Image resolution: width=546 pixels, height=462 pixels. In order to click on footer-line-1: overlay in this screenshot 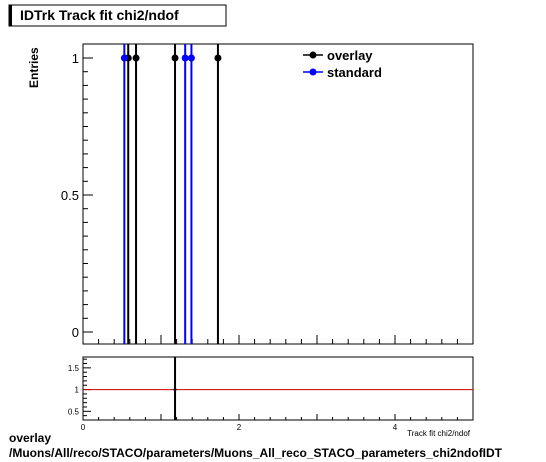, I will do `click(30, 438)`.